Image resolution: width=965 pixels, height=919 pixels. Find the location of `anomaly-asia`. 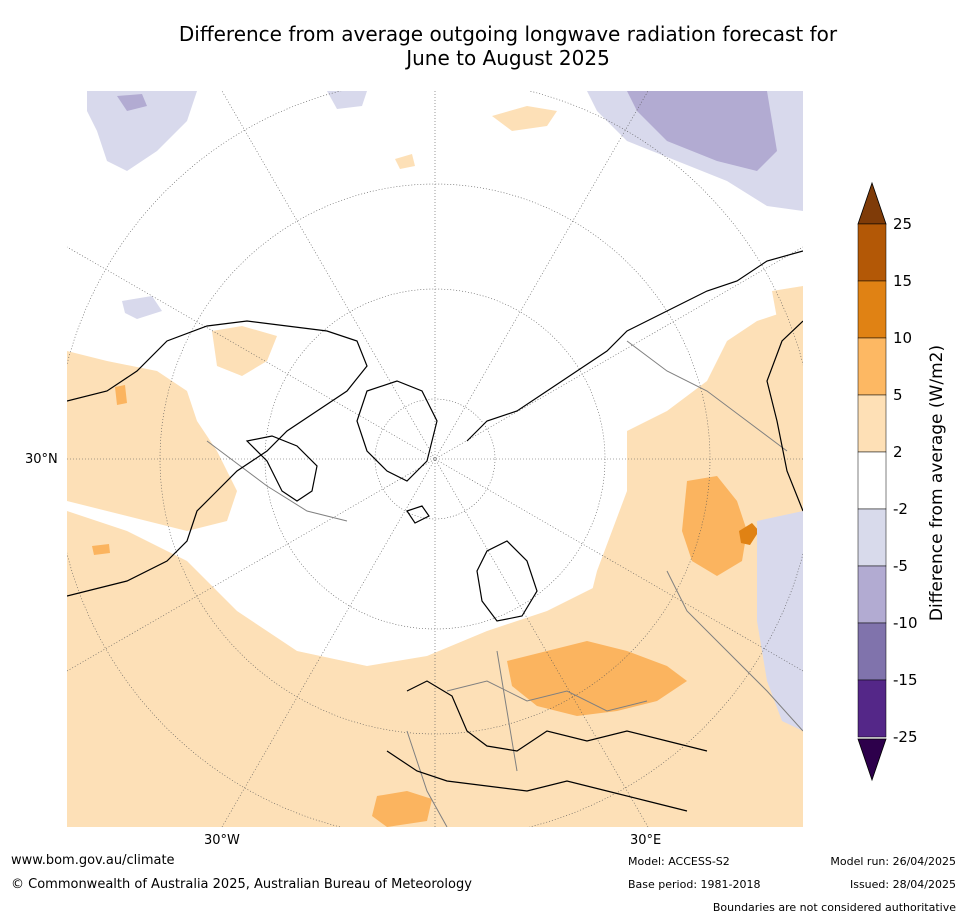

anomaly-asia is located at coordinates (695, 476).